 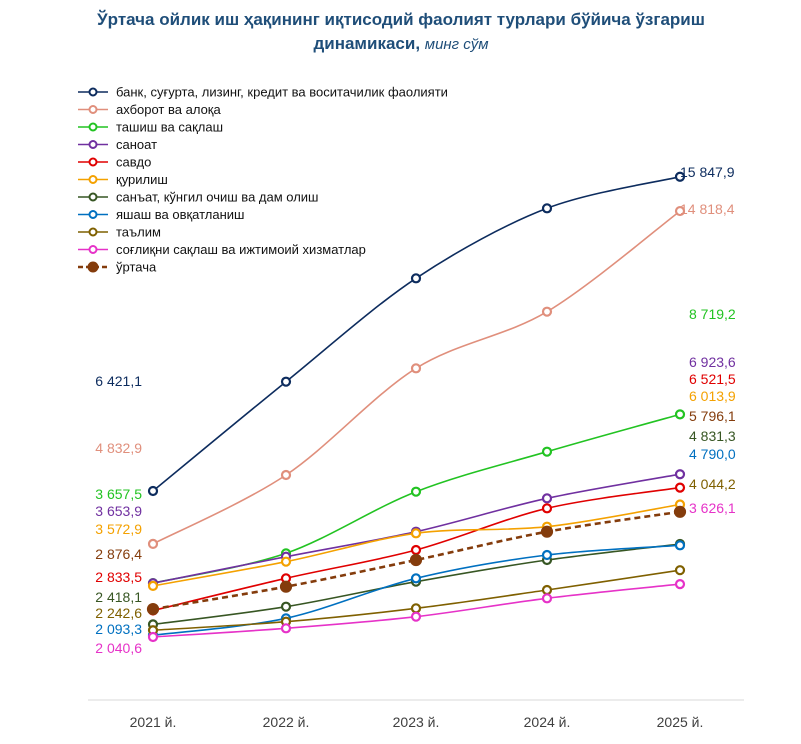 What do you see at coordinates (118, 577) in the screenshot?
I see `start-value-label: 2 833,5` at bounding box center [118, 577].